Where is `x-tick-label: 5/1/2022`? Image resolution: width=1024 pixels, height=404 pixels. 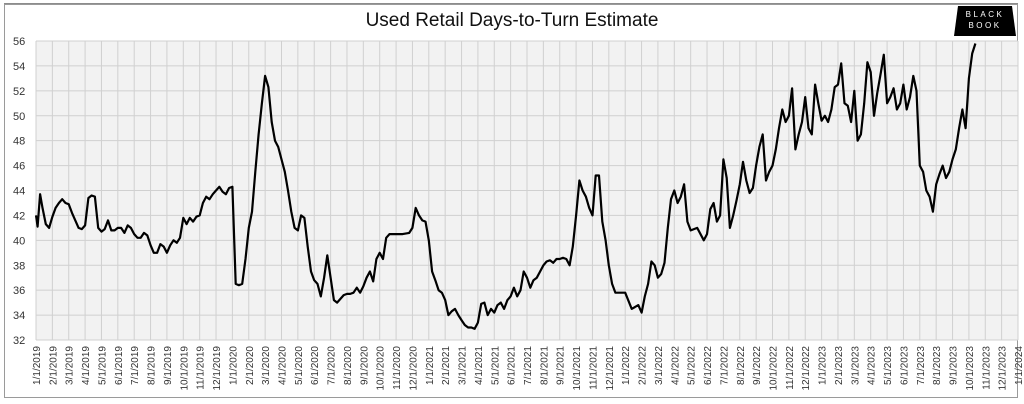 x-tick-label: 5/1/2022 is located at coordinates (692, 365).